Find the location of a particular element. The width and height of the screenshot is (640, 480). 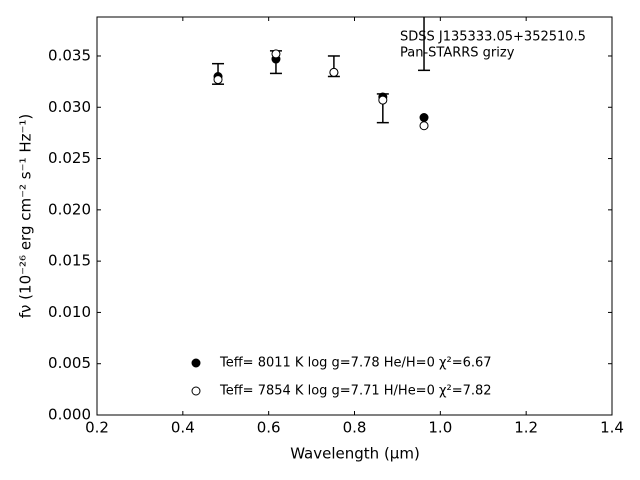

y-tick-label: 0.015 is located at coordinates (69, 261).